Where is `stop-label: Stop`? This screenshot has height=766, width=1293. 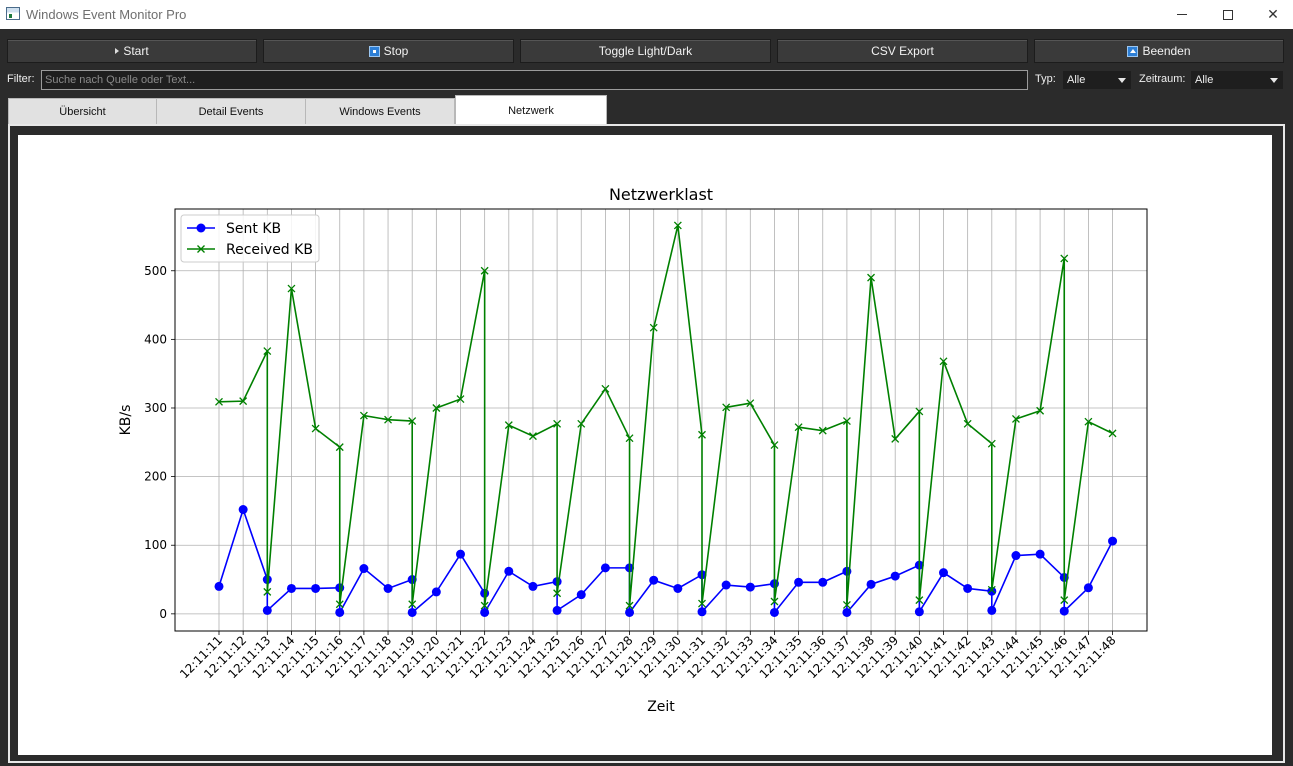
stop-label: Stop is located at coordinates (396, 51).